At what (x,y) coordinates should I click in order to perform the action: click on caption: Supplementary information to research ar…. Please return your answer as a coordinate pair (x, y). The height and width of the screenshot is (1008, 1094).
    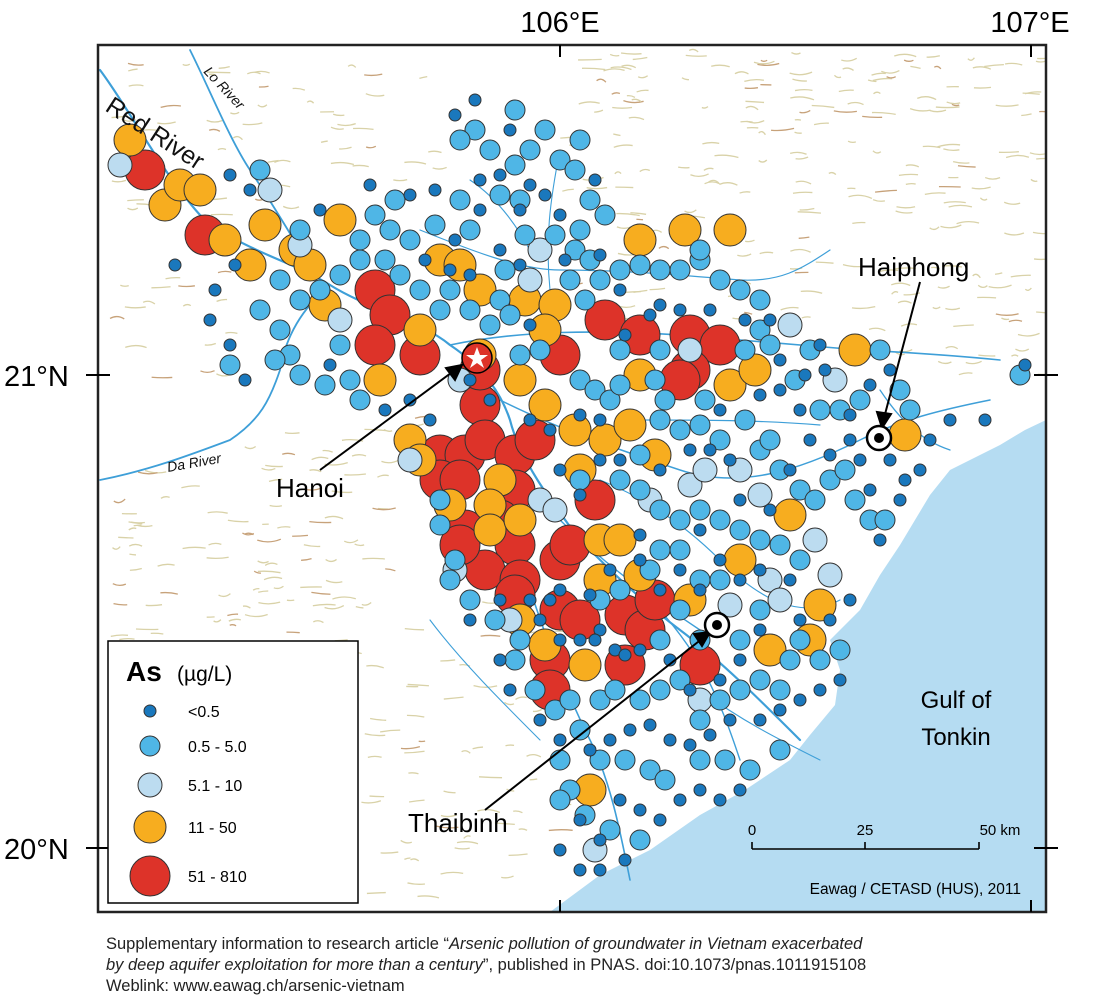
    Looking at the image, I should click on (596, 965).